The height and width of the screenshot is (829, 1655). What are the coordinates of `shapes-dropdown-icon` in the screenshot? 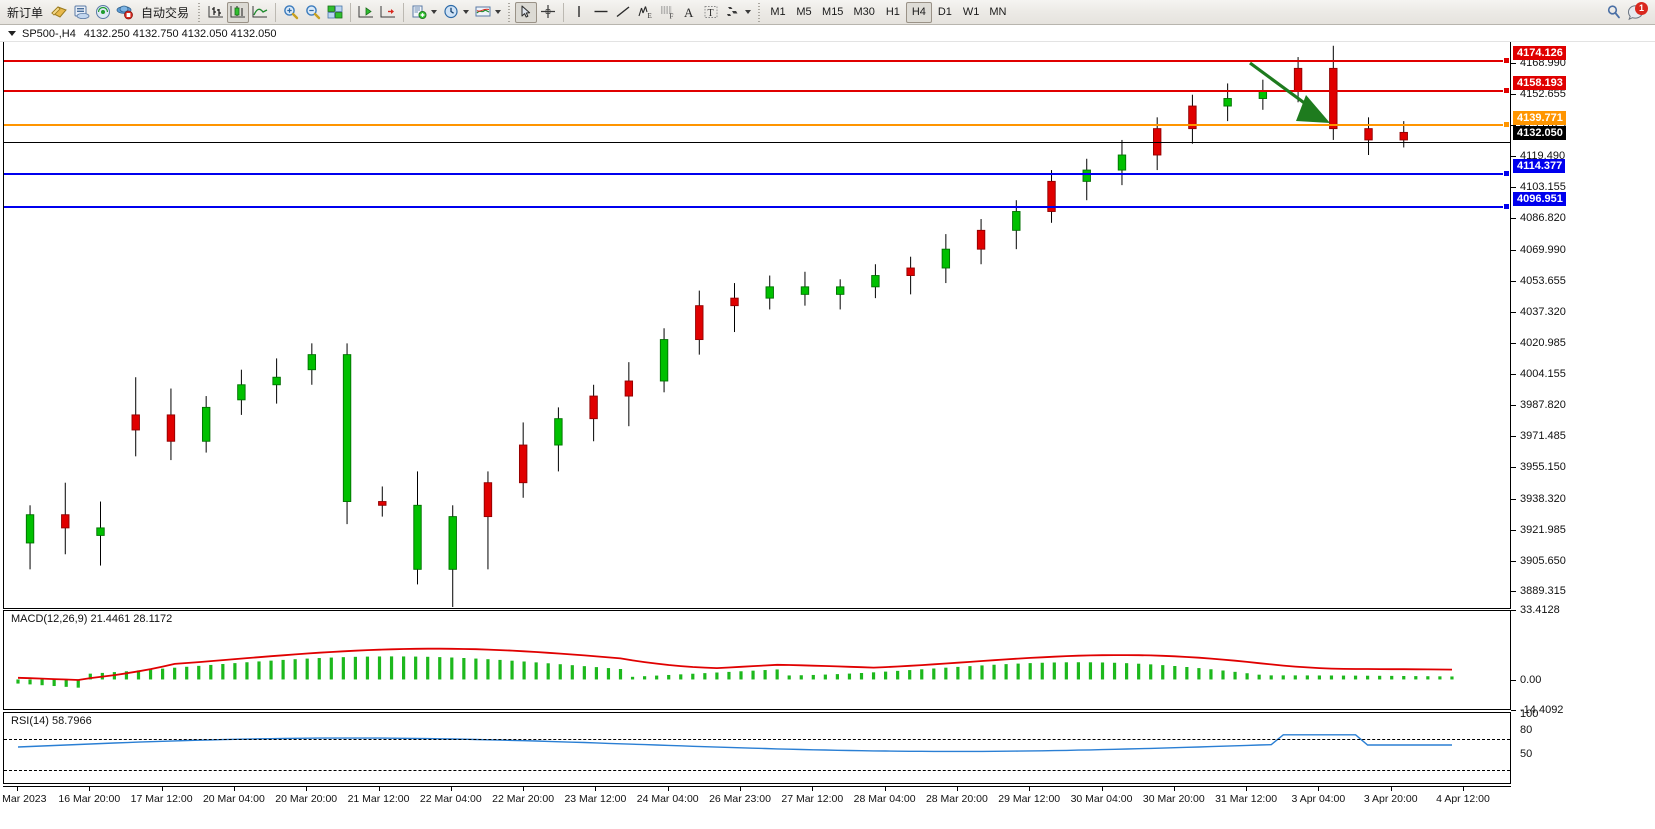 It's located at (748, 12).